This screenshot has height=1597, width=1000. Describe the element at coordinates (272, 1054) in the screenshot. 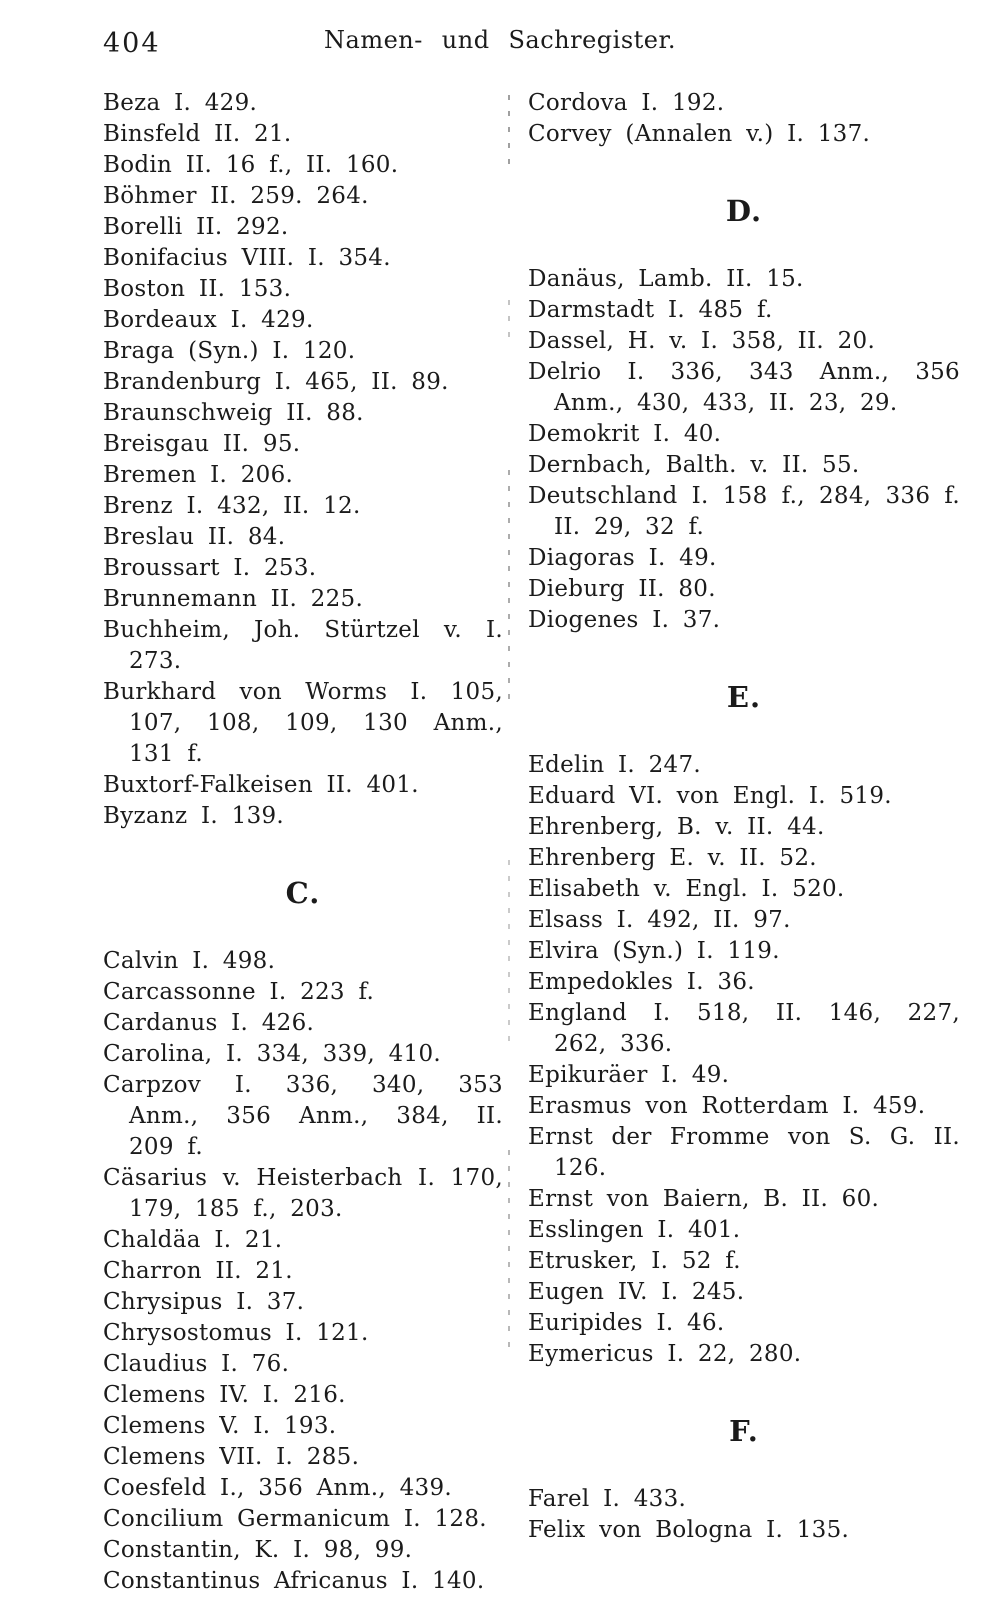

I see `index-entry: Carolina, I. 334, 339, 410.` at that location.